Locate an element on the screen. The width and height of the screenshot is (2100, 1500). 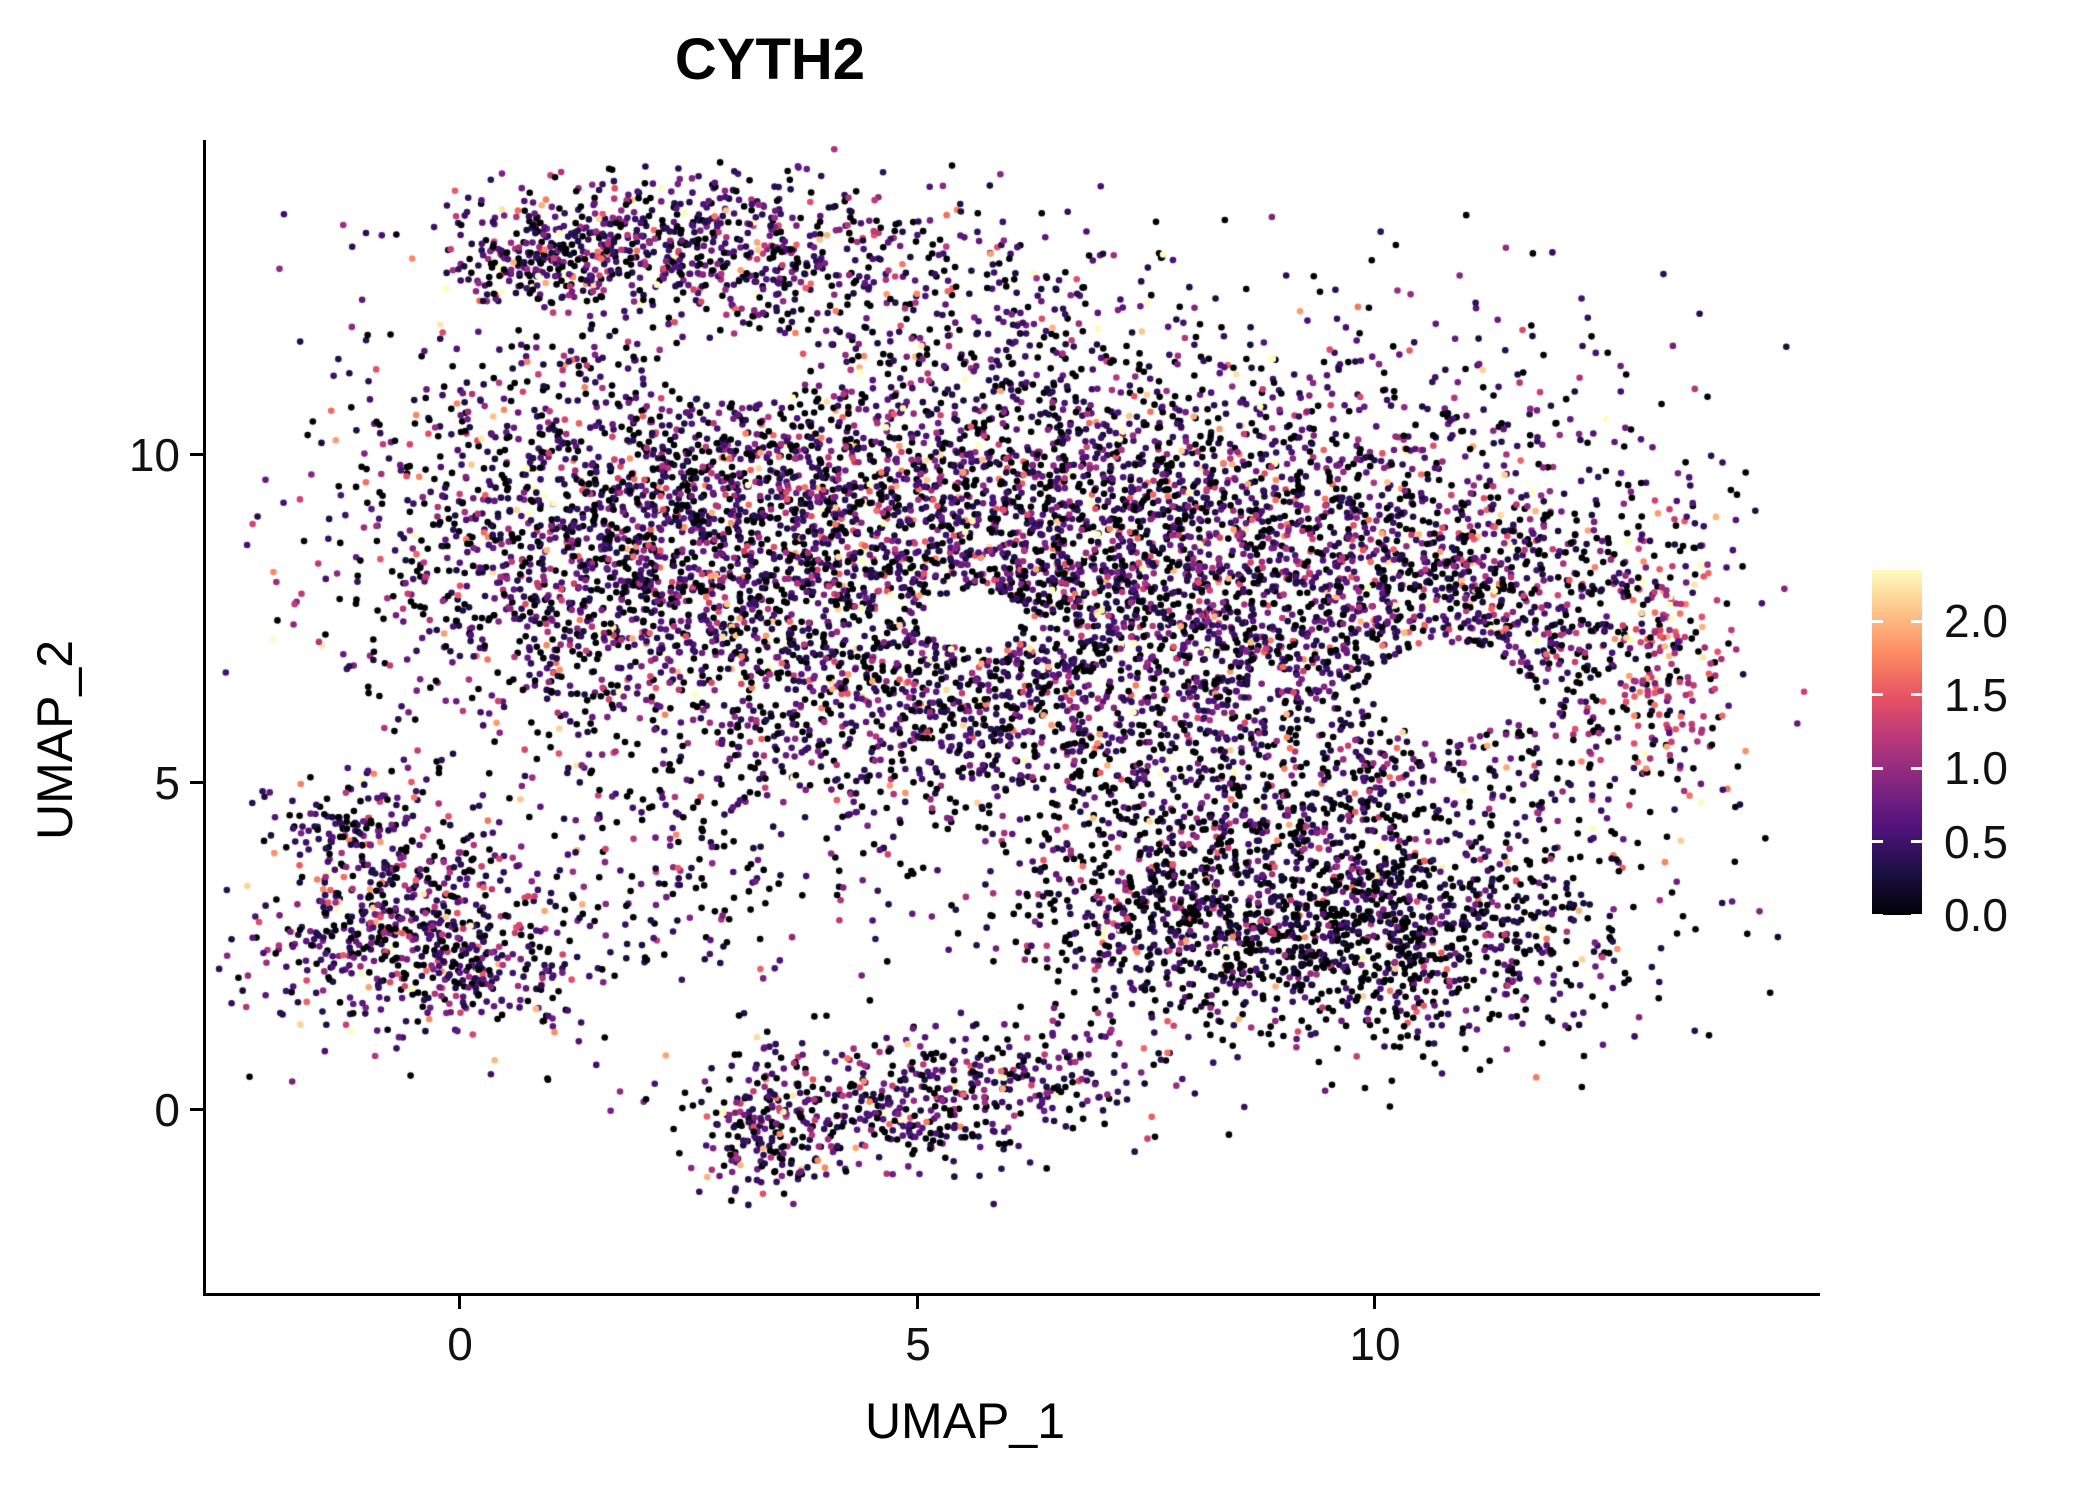
plot-title: CYTH2 is located at coordinates (770, 59).